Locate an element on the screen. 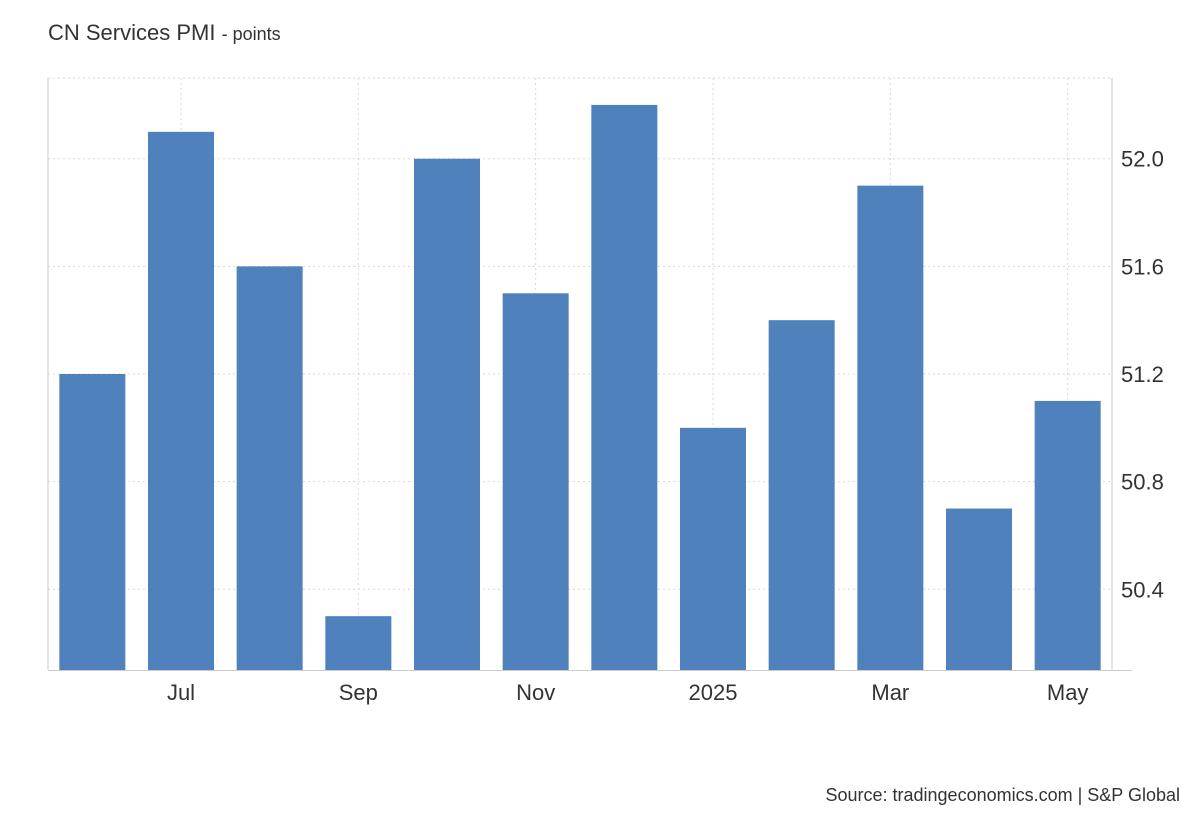  bar-nov is located at coordinates (535, 481).